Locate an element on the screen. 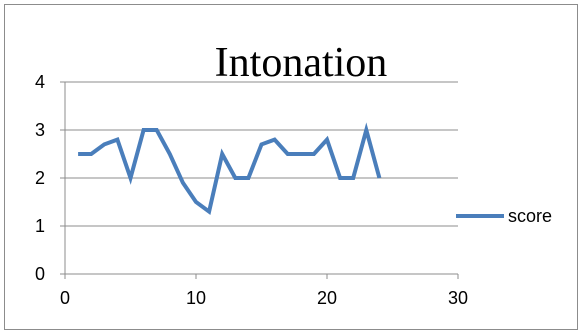 The width and height of the screenshot is (585, 336). x-tick-labels: 0 10 20 30 is located at coordinates (264, 298).